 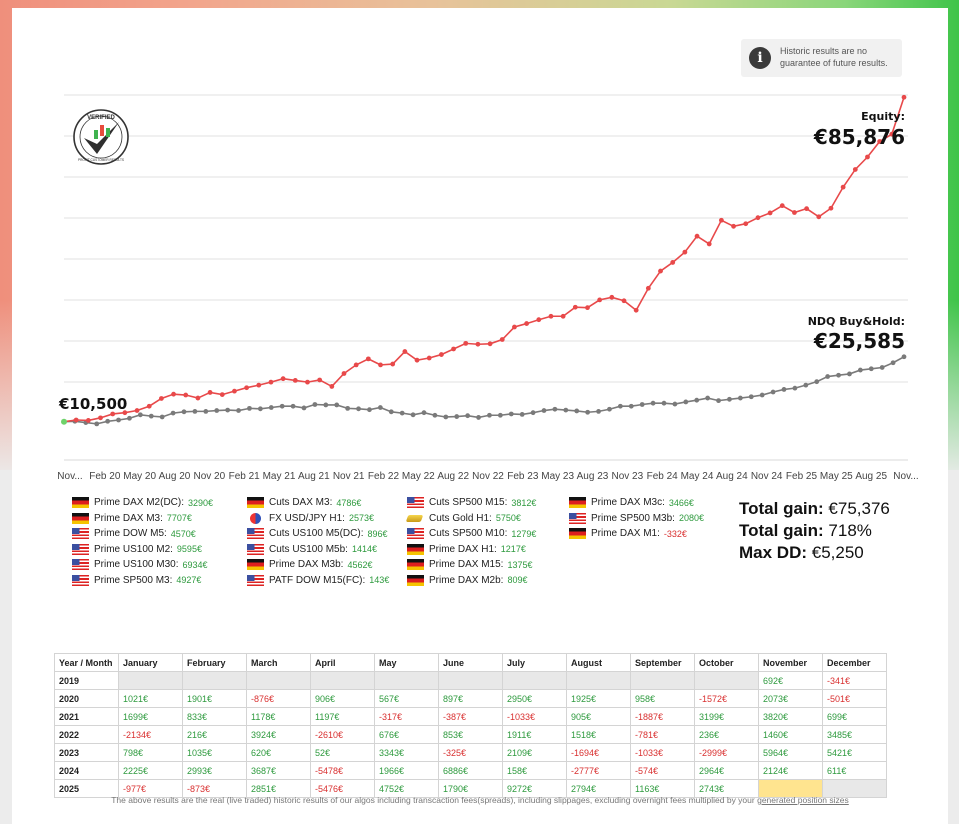 I want to click on legend-value: 1217€, so click(x=513, y=549).